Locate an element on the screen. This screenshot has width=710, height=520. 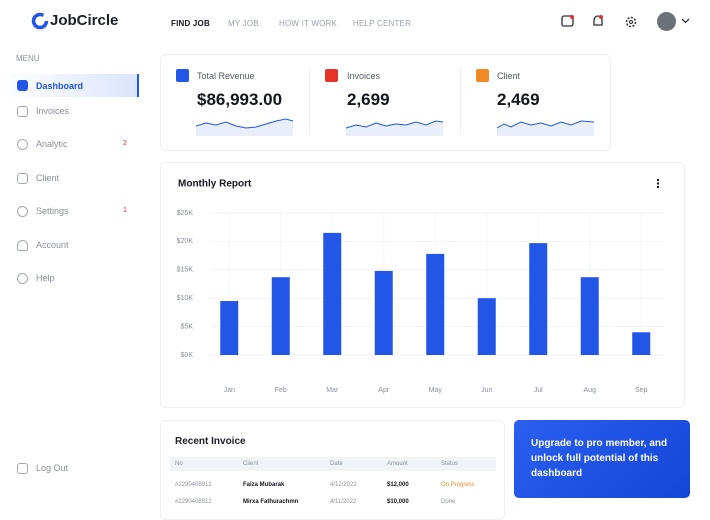
menu-item: Client is located at coordinates (48, 178).